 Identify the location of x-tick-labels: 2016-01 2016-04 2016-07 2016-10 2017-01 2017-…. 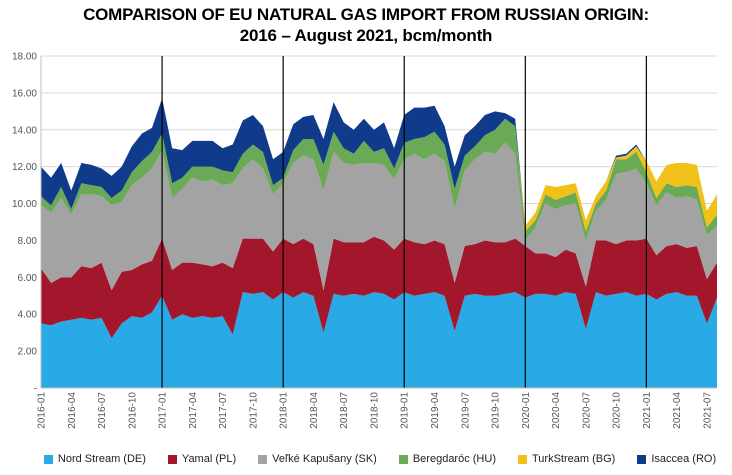
(375, 410).